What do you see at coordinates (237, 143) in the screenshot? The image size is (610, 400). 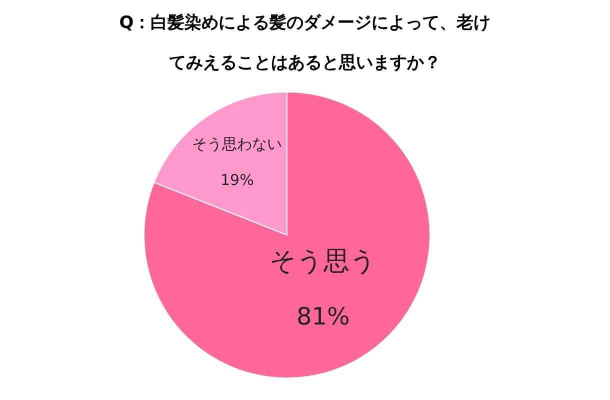 I see `slice-label: そう思わない` at bounding box center [237, 143].